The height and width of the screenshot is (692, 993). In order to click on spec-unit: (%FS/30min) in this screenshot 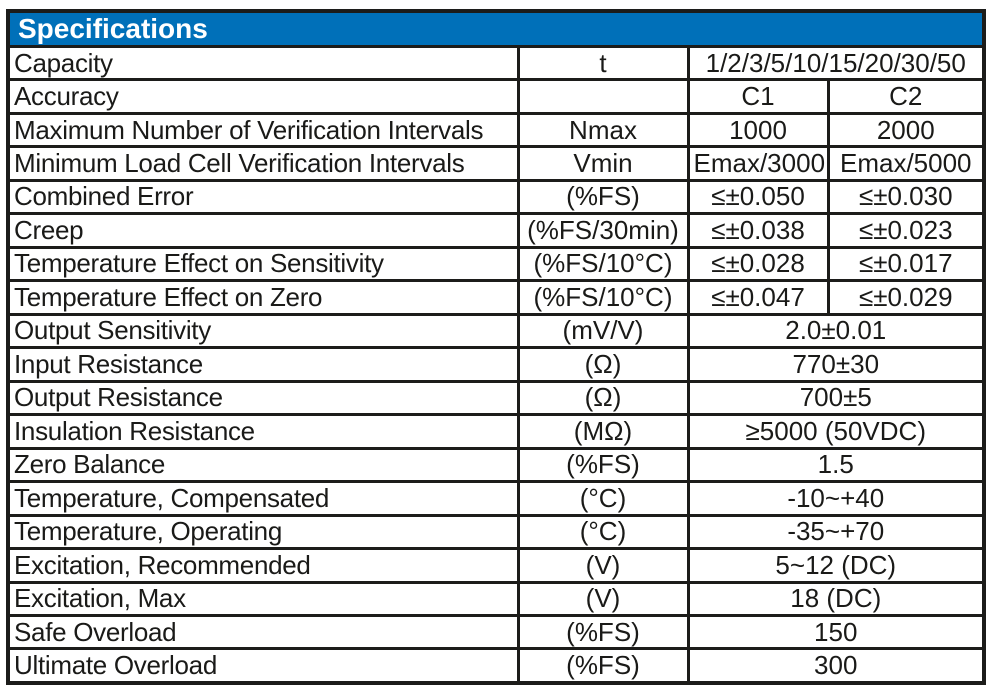, I will do `click(603, 230)`.